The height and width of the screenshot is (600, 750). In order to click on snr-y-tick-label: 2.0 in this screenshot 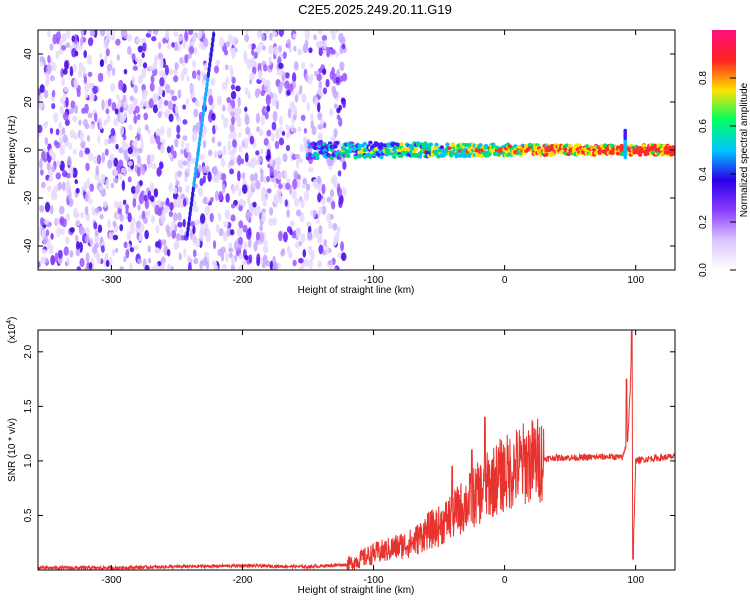, I will do `click(28, 351)`.